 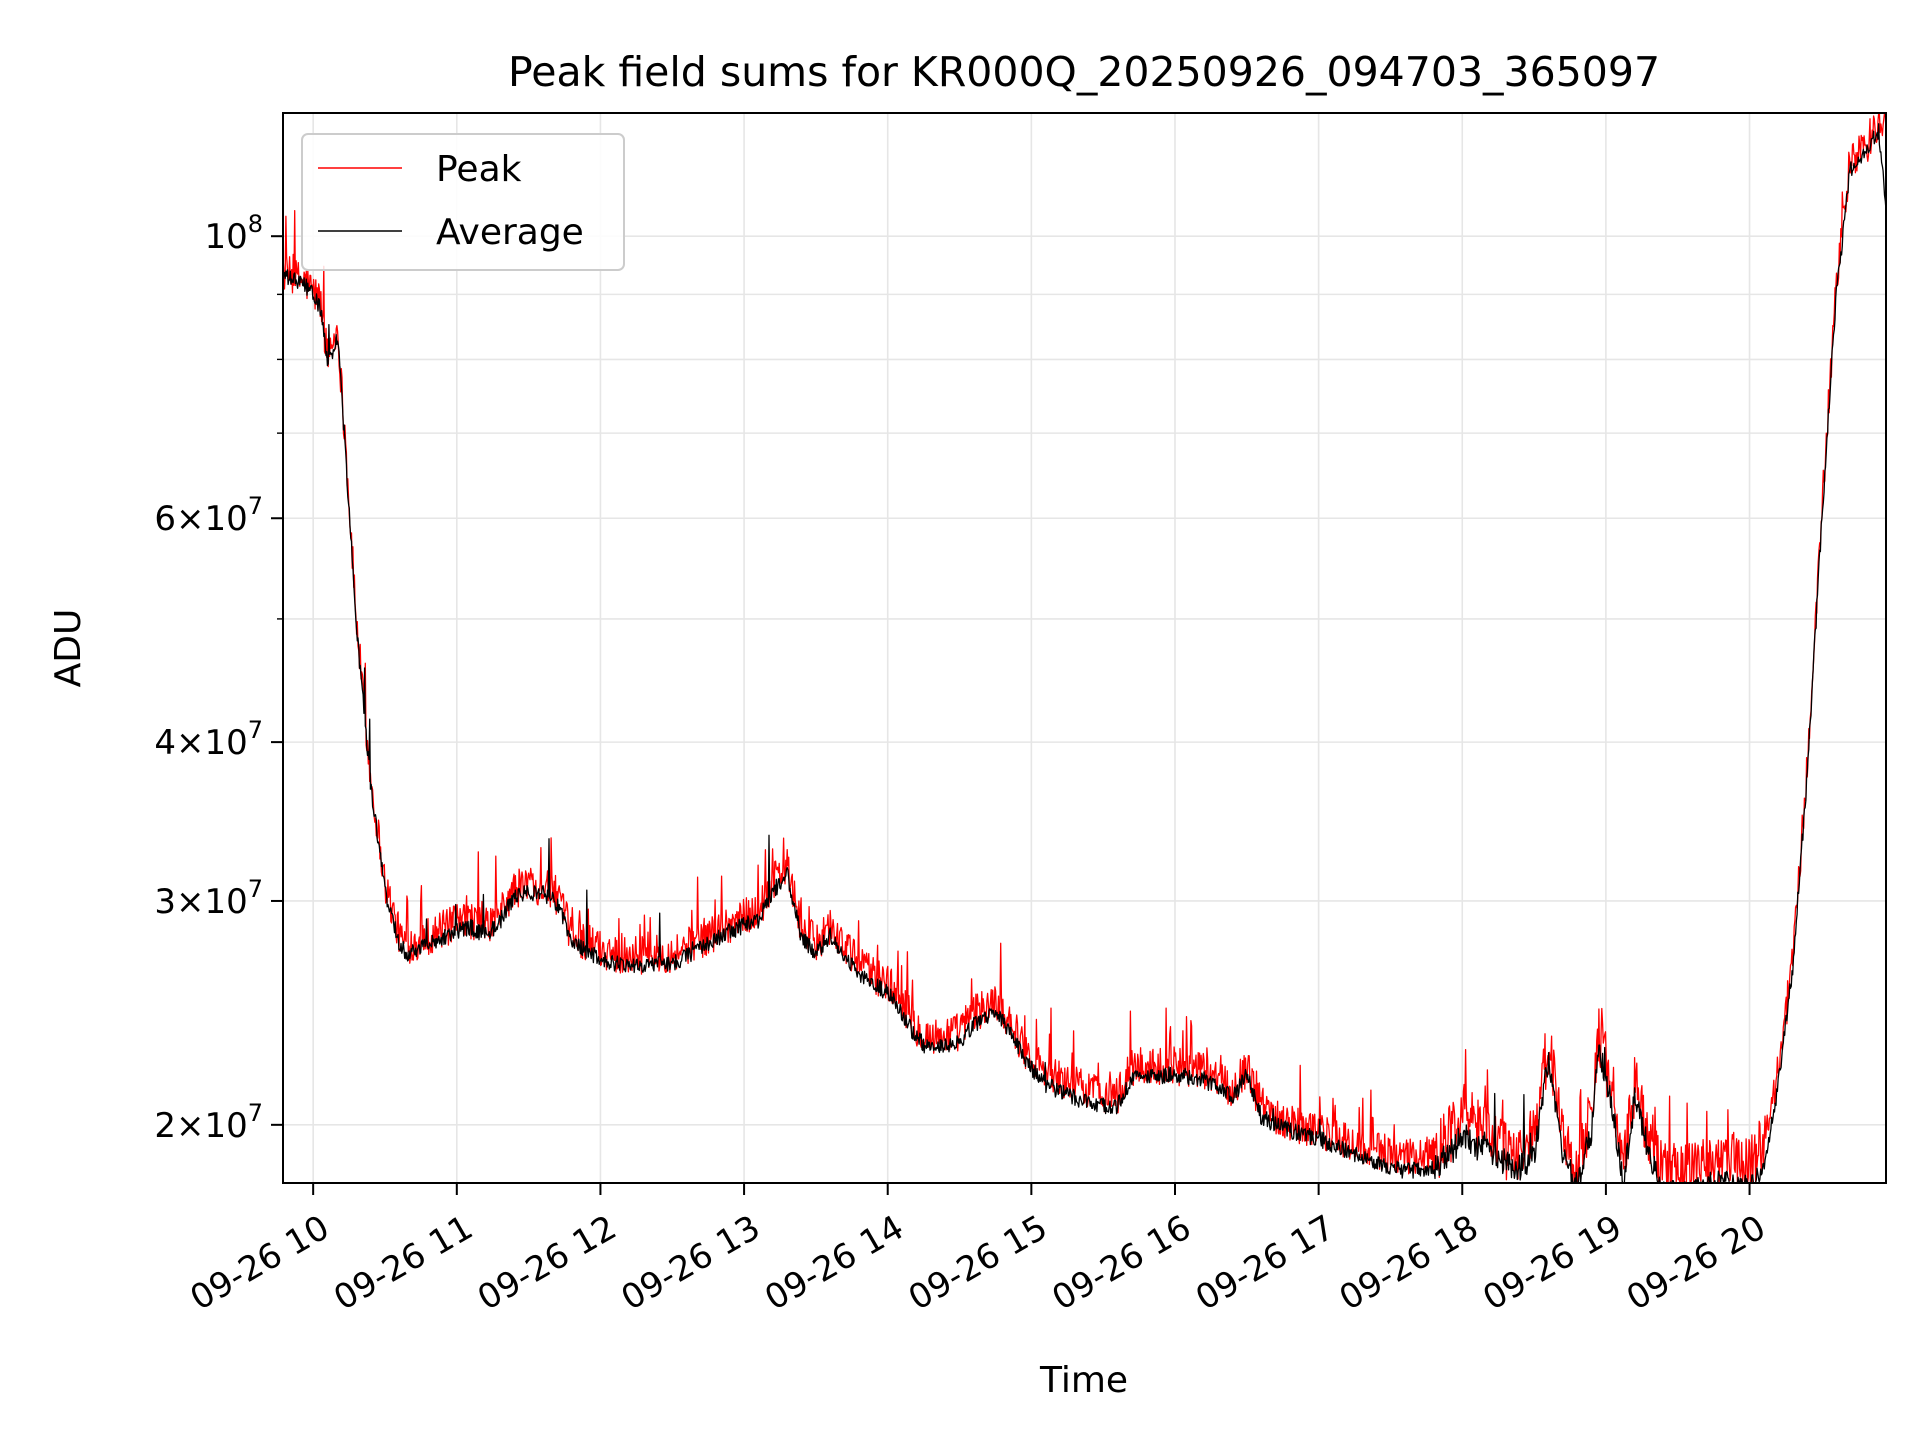 What do you see at coordinates (233, 233) in the screenshot?
I see `y-tick-label: 108` at bounding box center [233, 233].